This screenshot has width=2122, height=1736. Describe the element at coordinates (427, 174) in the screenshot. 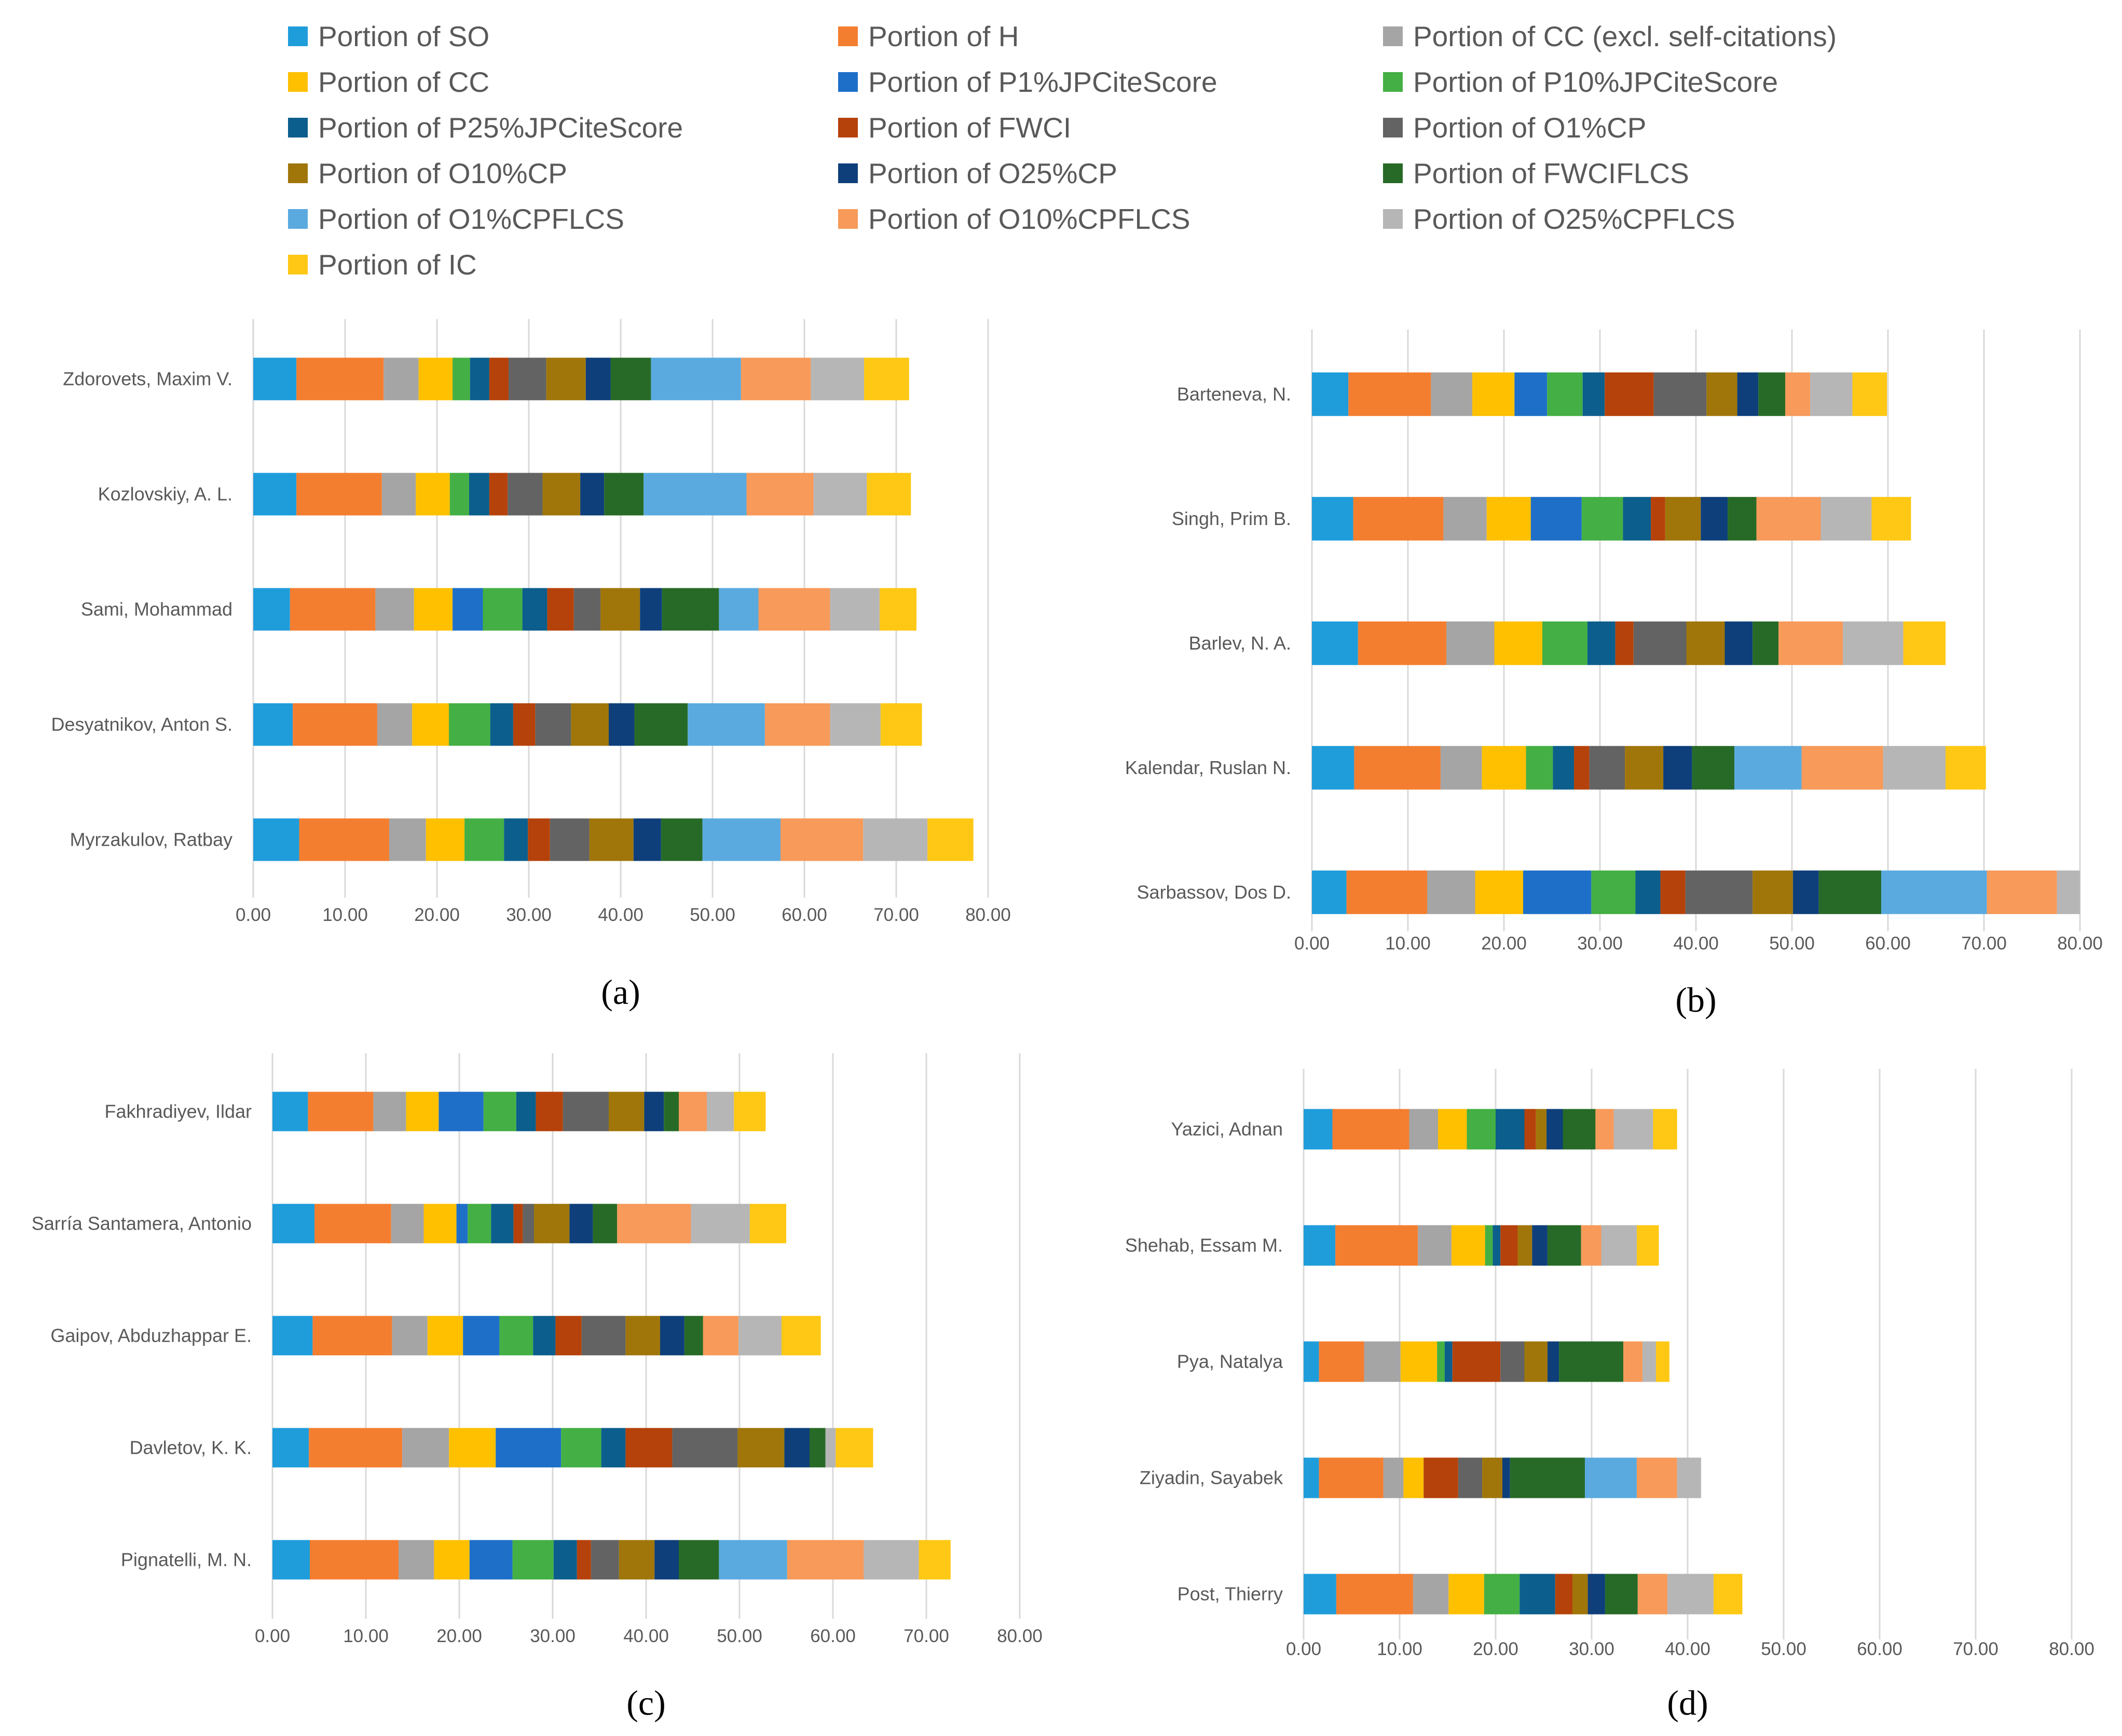

I see `legend-item: Portion of O10%CP` at that location.